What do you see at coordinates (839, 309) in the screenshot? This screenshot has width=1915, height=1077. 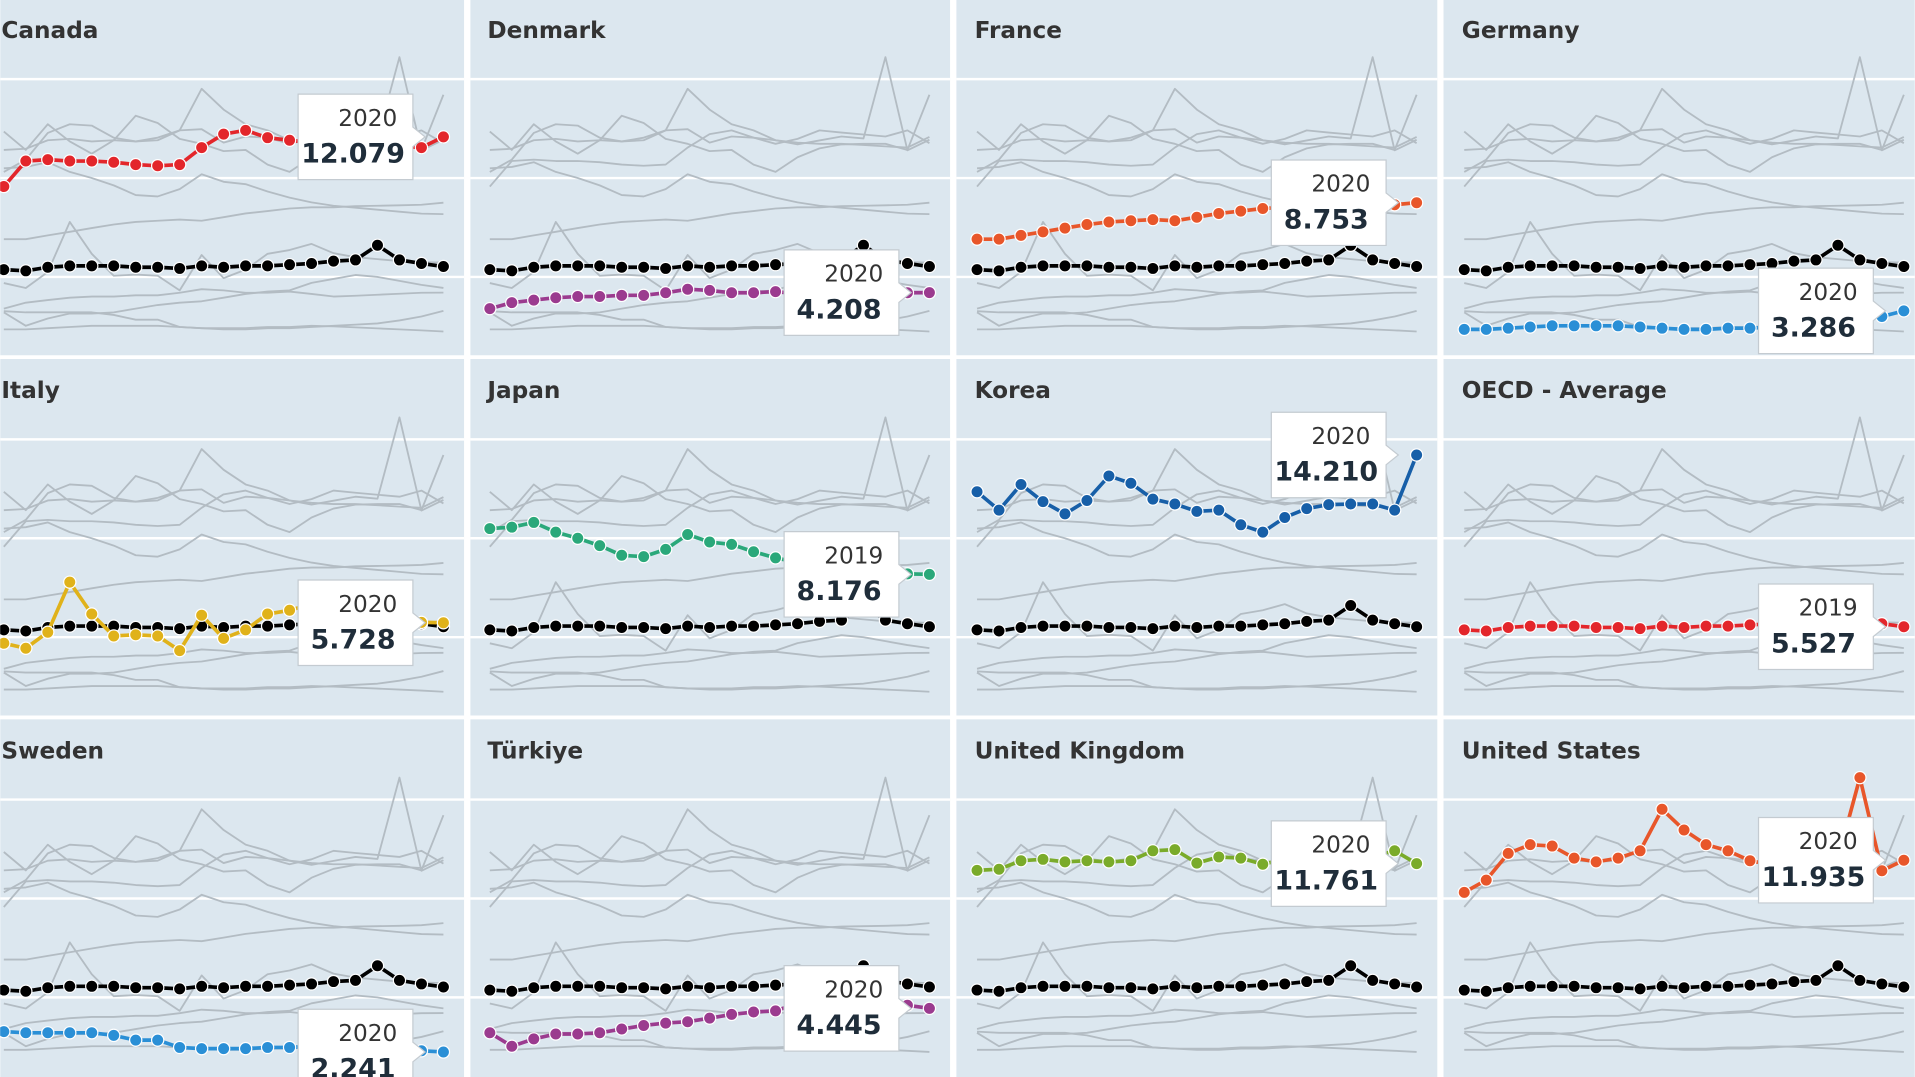 I see `tooltip-value: 4.208` at bounding box center [839, 309].